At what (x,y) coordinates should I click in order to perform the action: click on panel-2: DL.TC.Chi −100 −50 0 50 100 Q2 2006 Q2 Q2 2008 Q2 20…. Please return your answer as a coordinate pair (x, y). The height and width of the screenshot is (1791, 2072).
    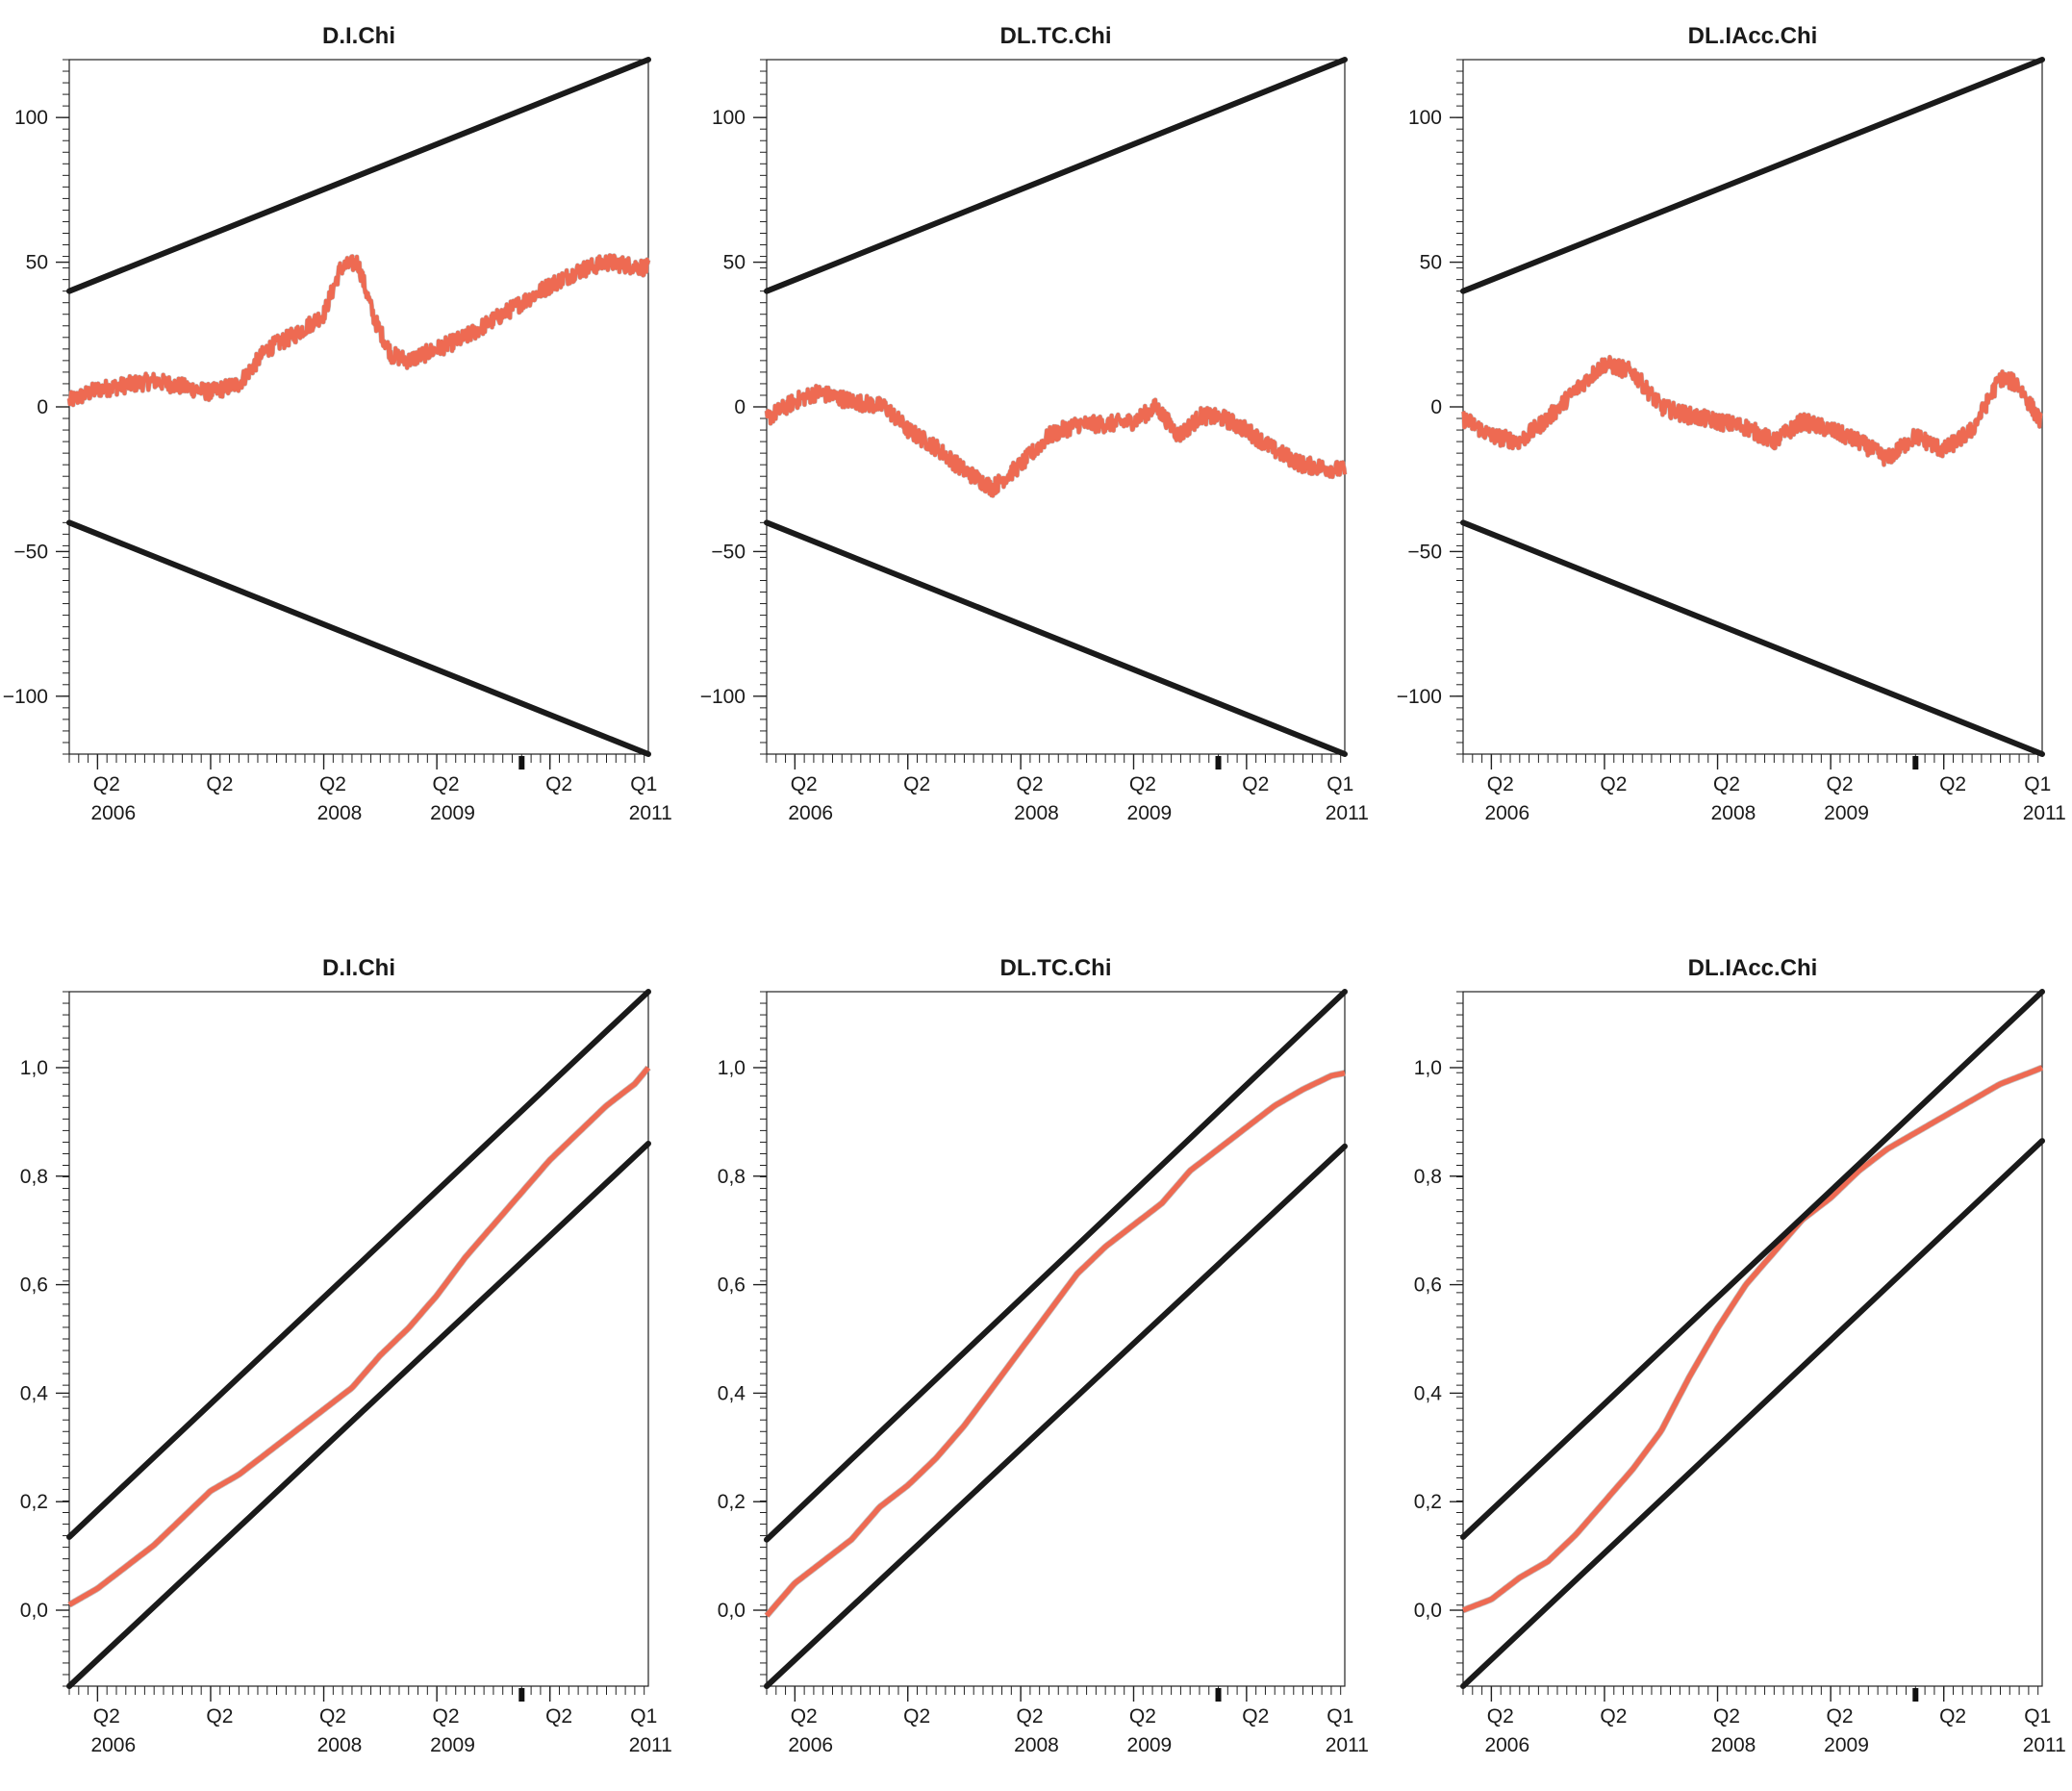
    Looking at the image, I should click on (1035, 423).